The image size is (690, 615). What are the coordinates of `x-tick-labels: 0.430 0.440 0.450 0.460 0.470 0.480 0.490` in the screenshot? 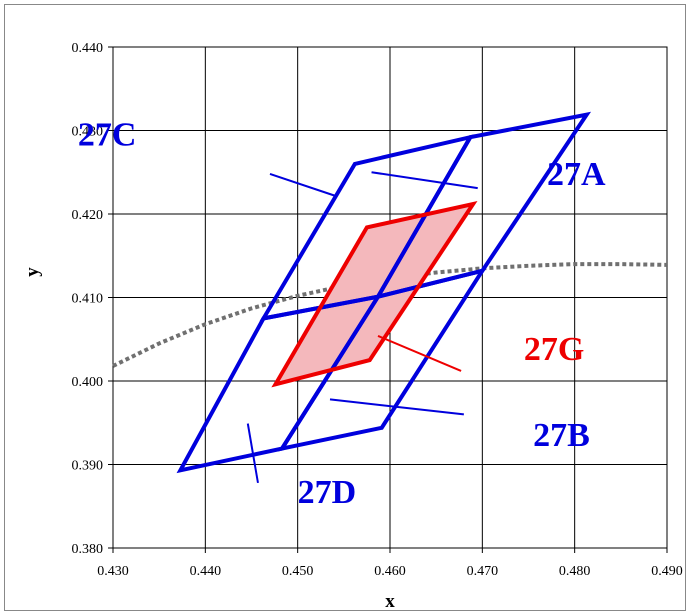 It's located at (390, 571).